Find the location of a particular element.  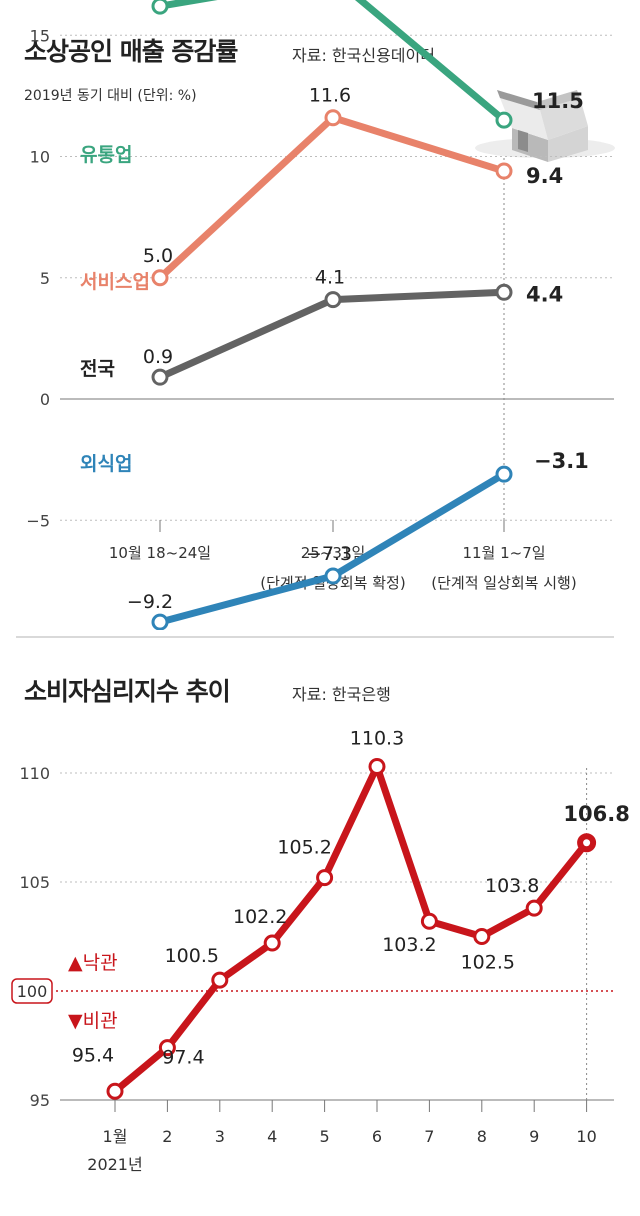

x-tick-label: 10 is located at coordinates (586, 1136).